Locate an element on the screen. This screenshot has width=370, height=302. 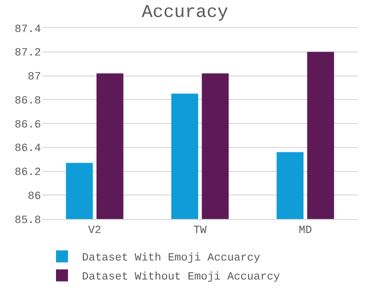
x-tick-label: TW is located at coordinates (200, 231).